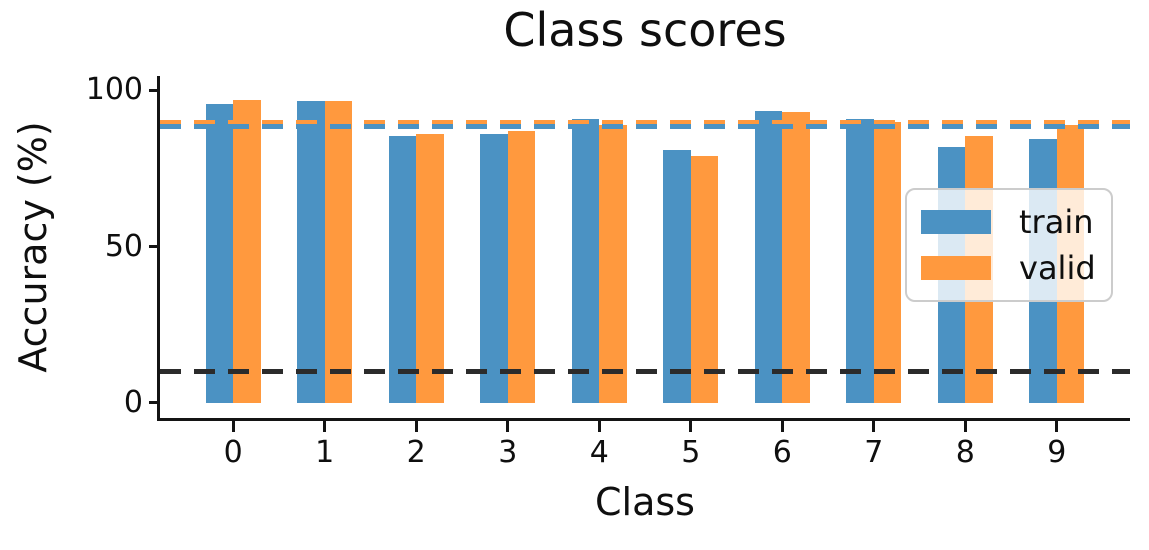  What do you see at coordinates (416, 452) in the screenshot?
I see `x-tick-label-2: 2` at bounding box center [416, 452].